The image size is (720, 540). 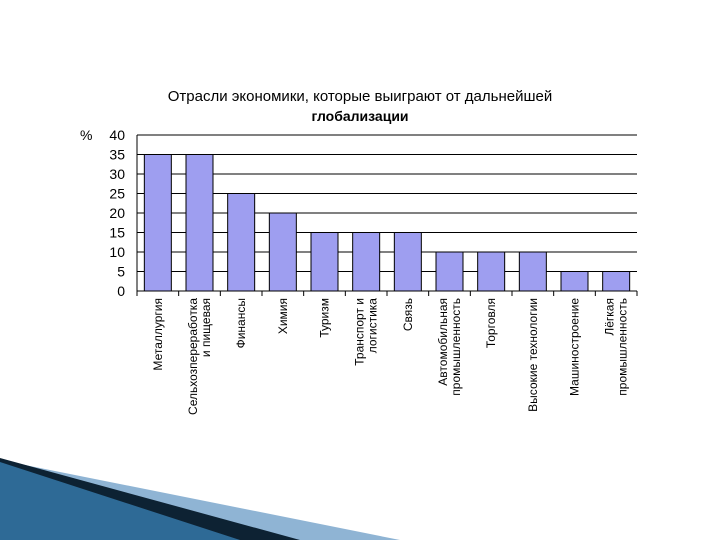 I want to click on x-category-label: Финансы, so click(x=241, y=323).